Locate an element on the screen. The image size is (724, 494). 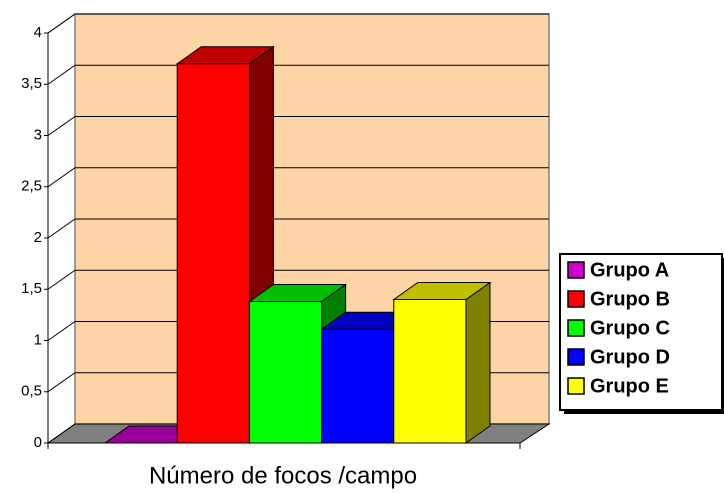
y-tick-label: 3 is located at coordinates (38, 134).